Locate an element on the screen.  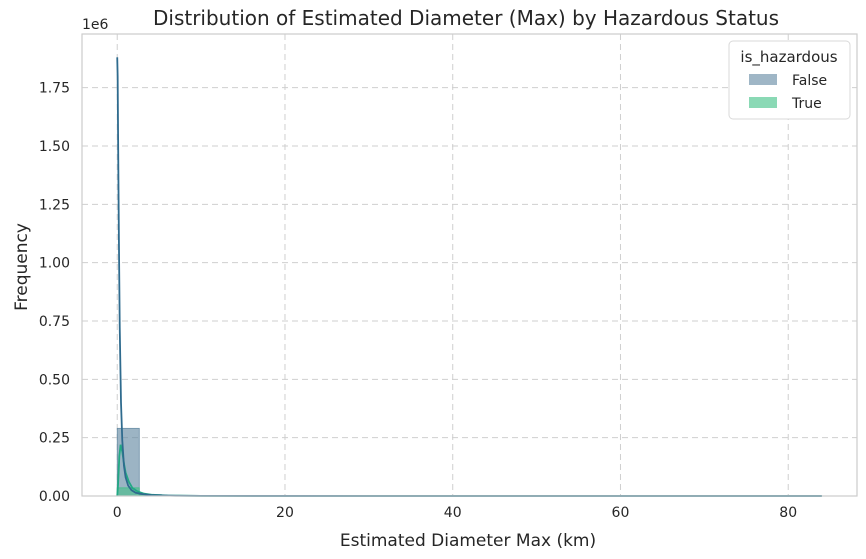
x-tick-label: 40 is located at coordinates (453, 513).